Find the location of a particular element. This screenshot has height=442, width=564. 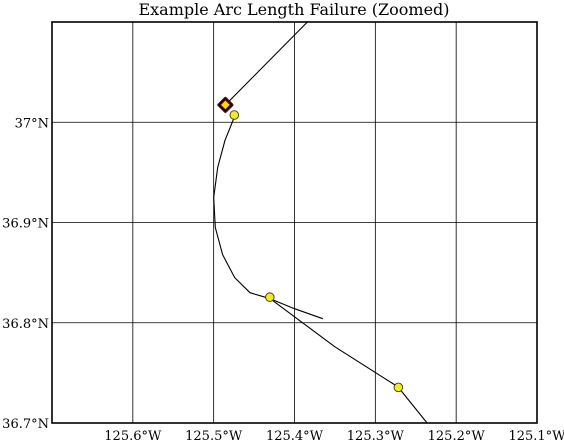

x-tick-label: 125.3°W is located at coordinates (376, 435).